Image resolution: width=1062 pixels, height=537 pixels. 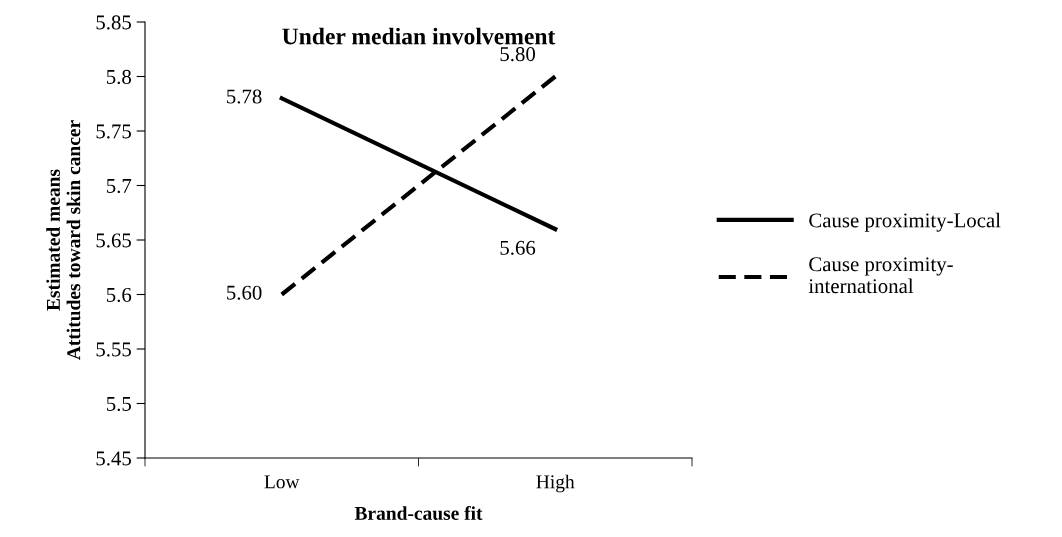 I want to click on y-tick-label: 5.5, so click(x=118, y=404).